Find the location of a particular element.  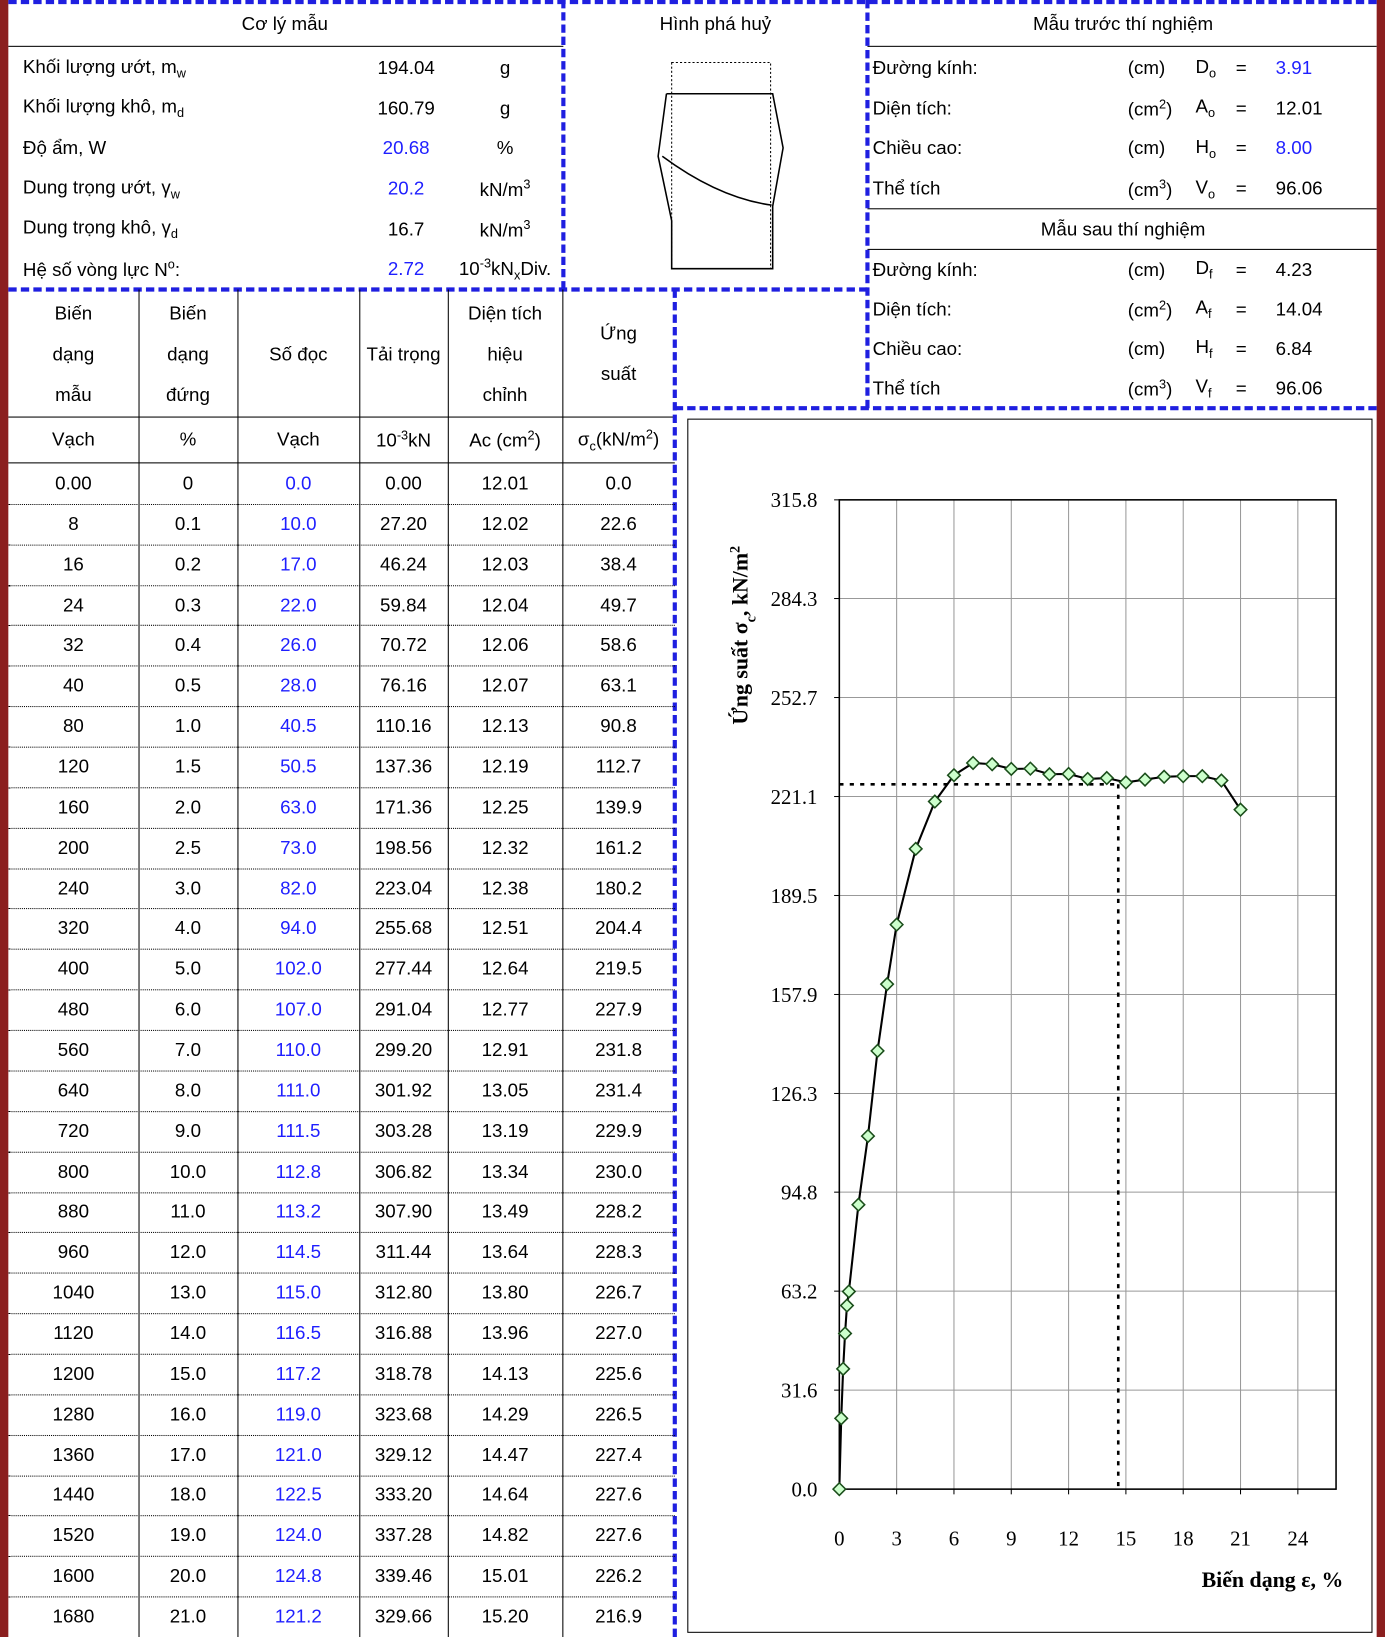

table-value-cell: 22.0 is located at coordinates (298, 605).